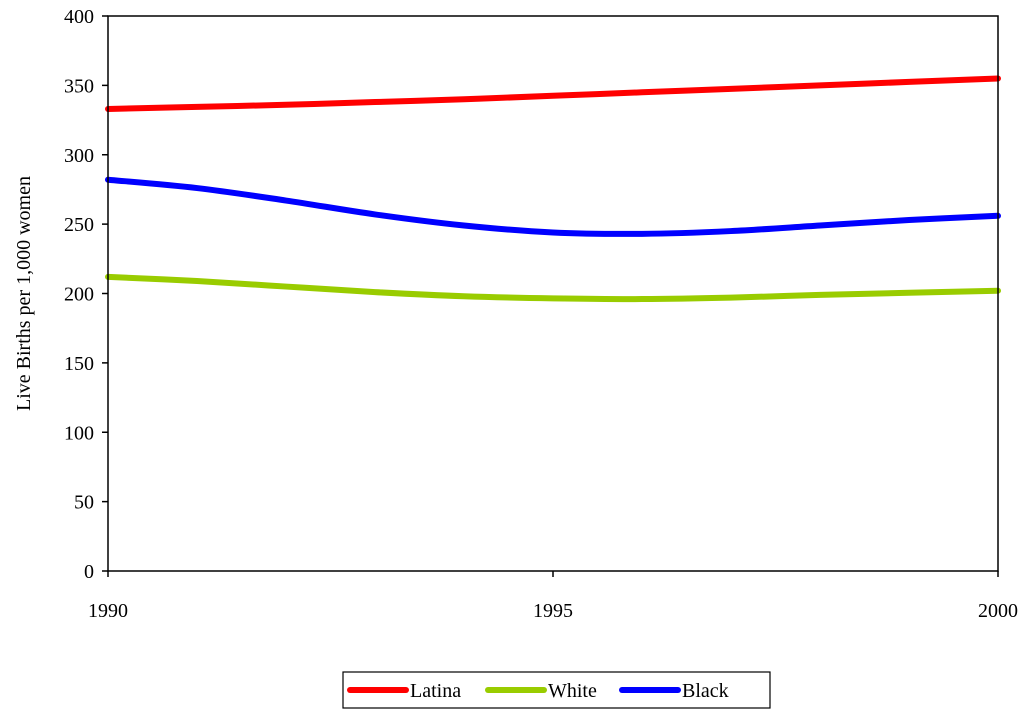  I want to click on legend: Latina White Black, so click(556, 690).